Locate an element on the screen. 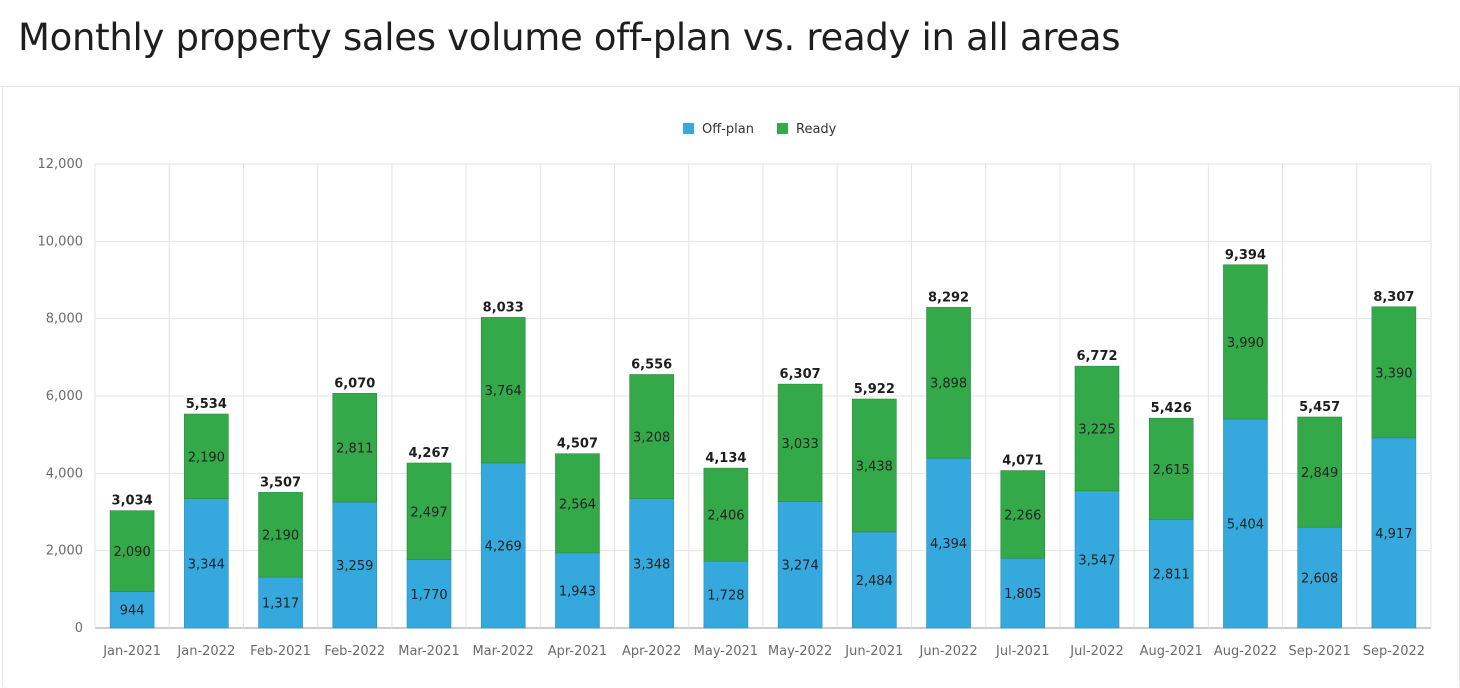 This screenshot has height=688, width=1460. data-label-off-plan: 3,274 is located at coordinates (800, 566).